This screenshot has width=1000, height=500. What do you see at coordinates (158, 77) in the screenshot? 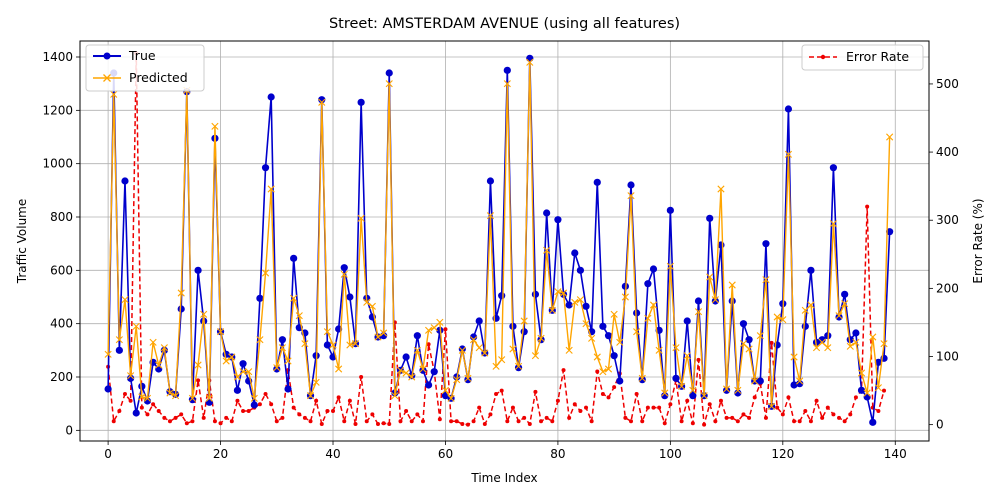
I see `legend-predicted-label: Predicted` at bounding box center [158, 77].